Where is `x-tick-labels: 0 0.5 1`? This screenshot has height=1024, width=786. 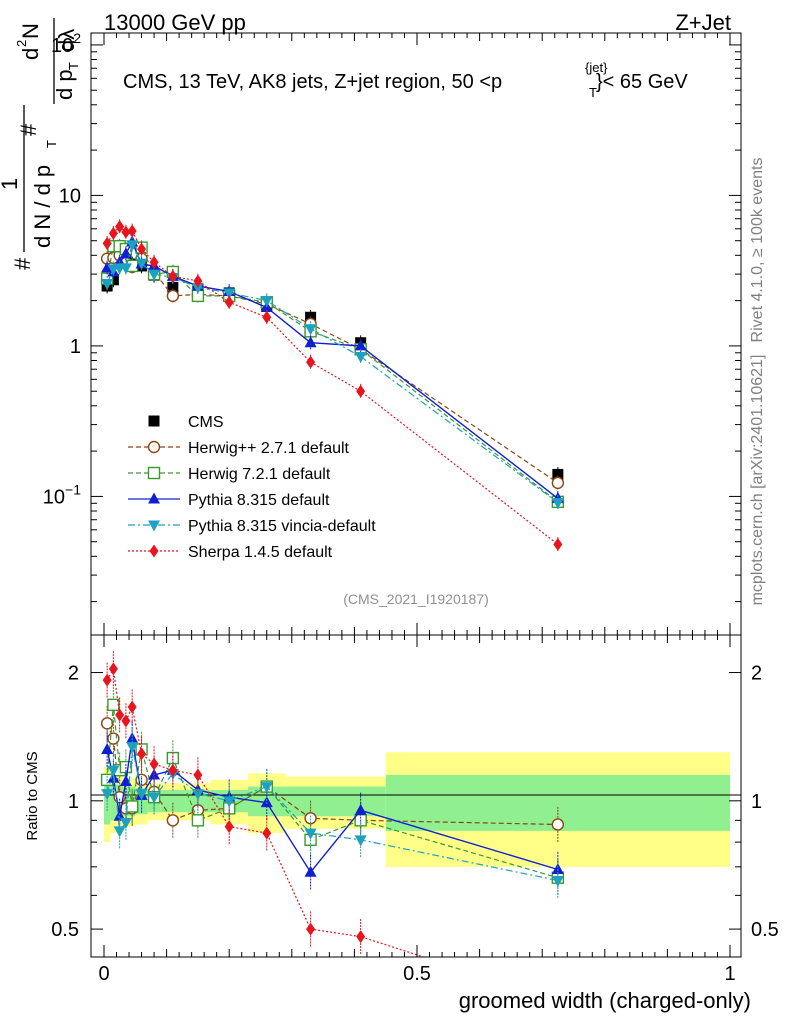
x-tick-labels: 0 0.5 1 is located at coordinates (416, 974).